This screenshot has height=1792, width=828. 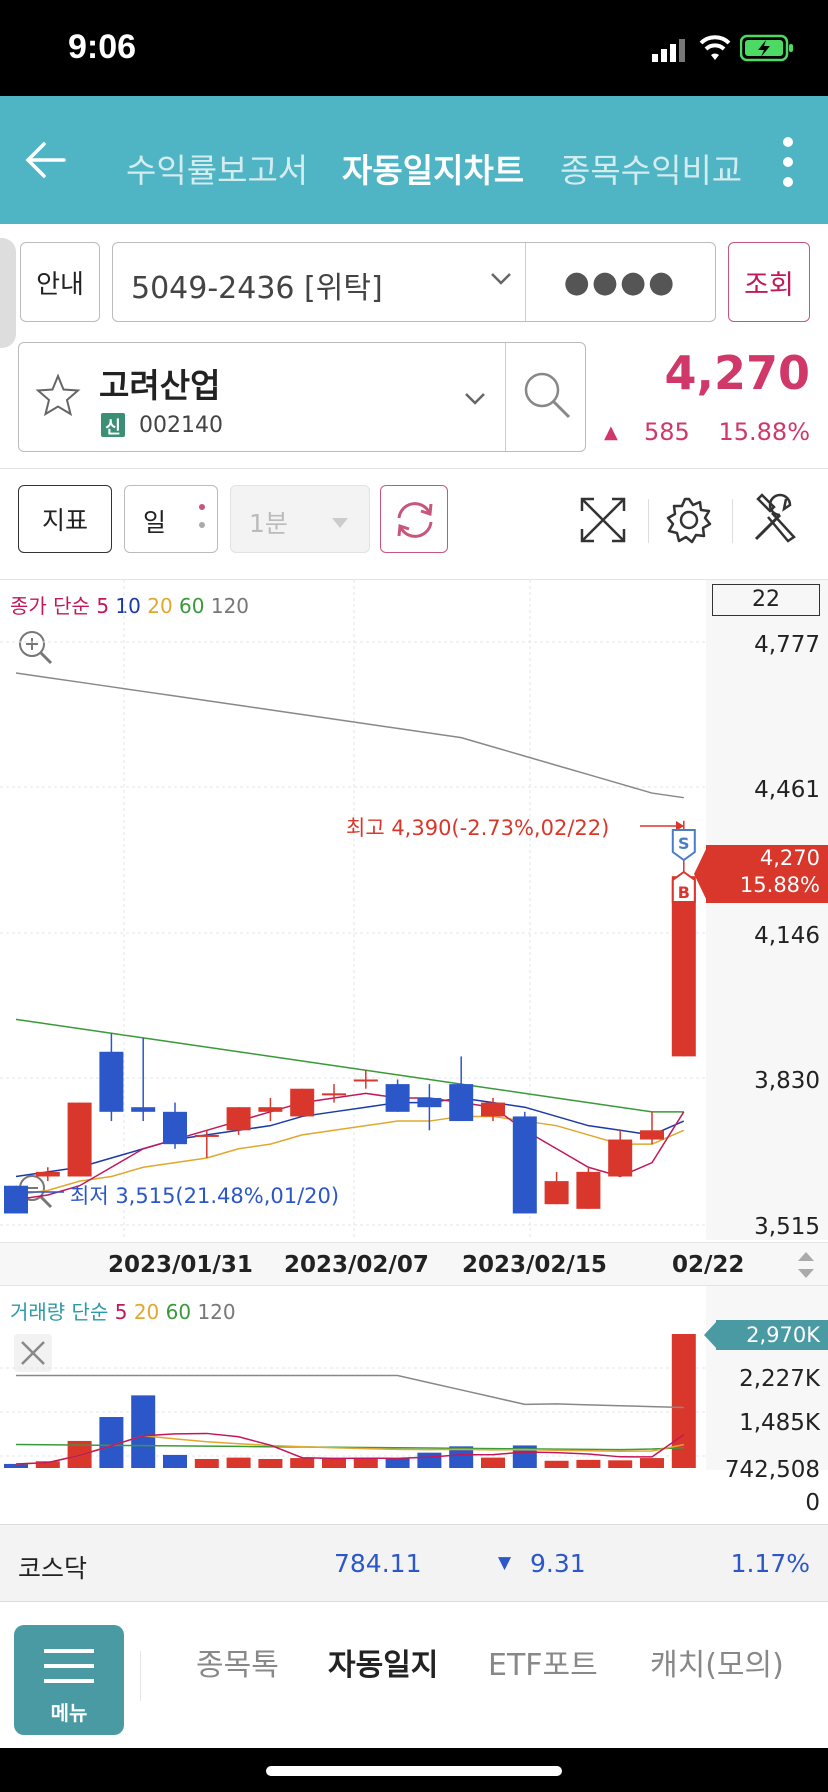 I want to click on y-tick: 4,777, so click(x=787, y=645).